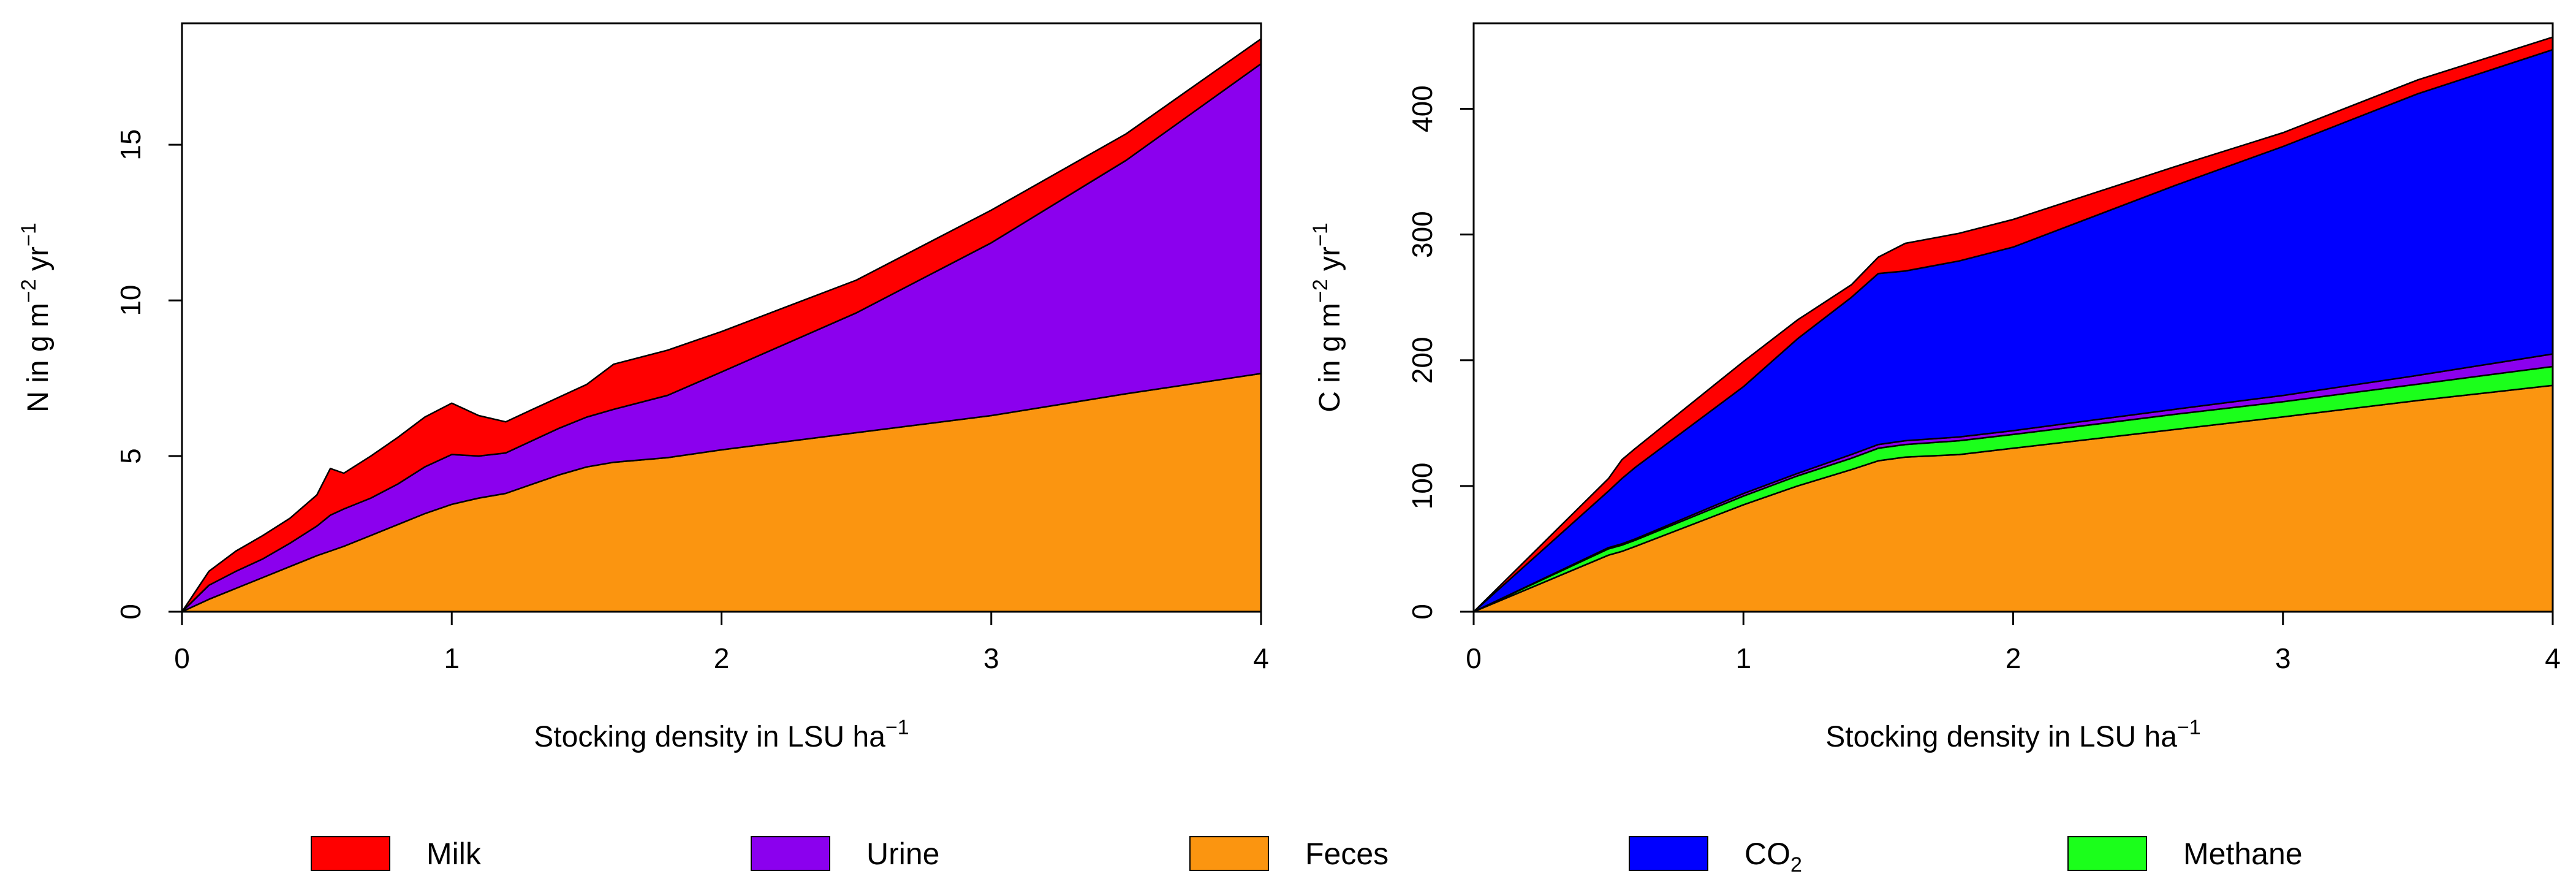 Image resolution: width=2576 pixels, height=890 pixels. What do you see at coordinates (722, 735) in the screenshot?
I see `nitrogen-x-axis-label: Stocking density in LSU ha−1` at bounding box center [722, 735].